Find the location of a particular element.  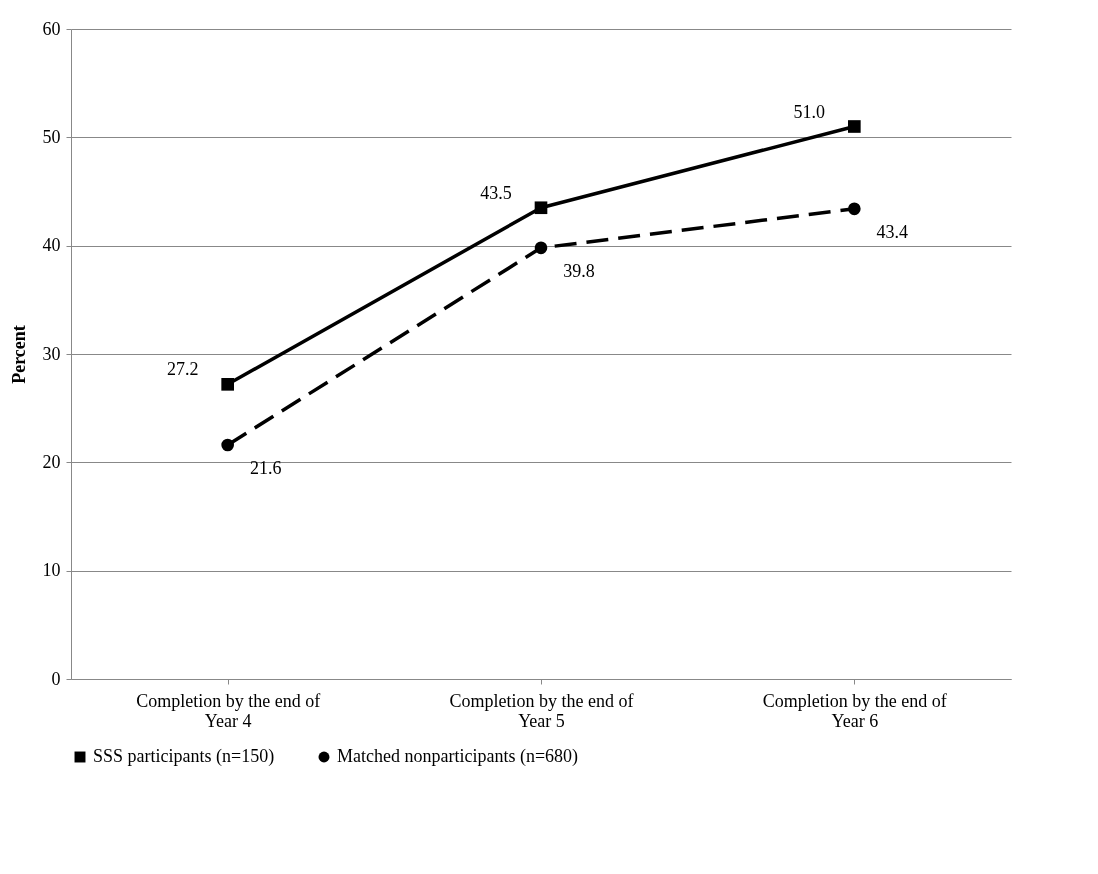

y-tick-label: 30 is located at coordinates (51, 353).